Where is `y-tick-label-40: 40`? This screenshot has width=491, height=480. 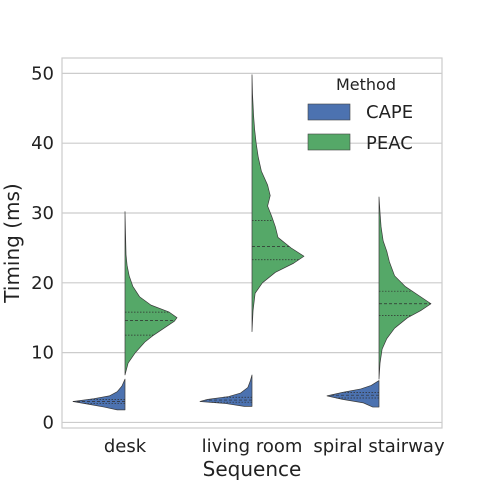
y-tick-label-40: 40 is located at coordinates (42, 143).